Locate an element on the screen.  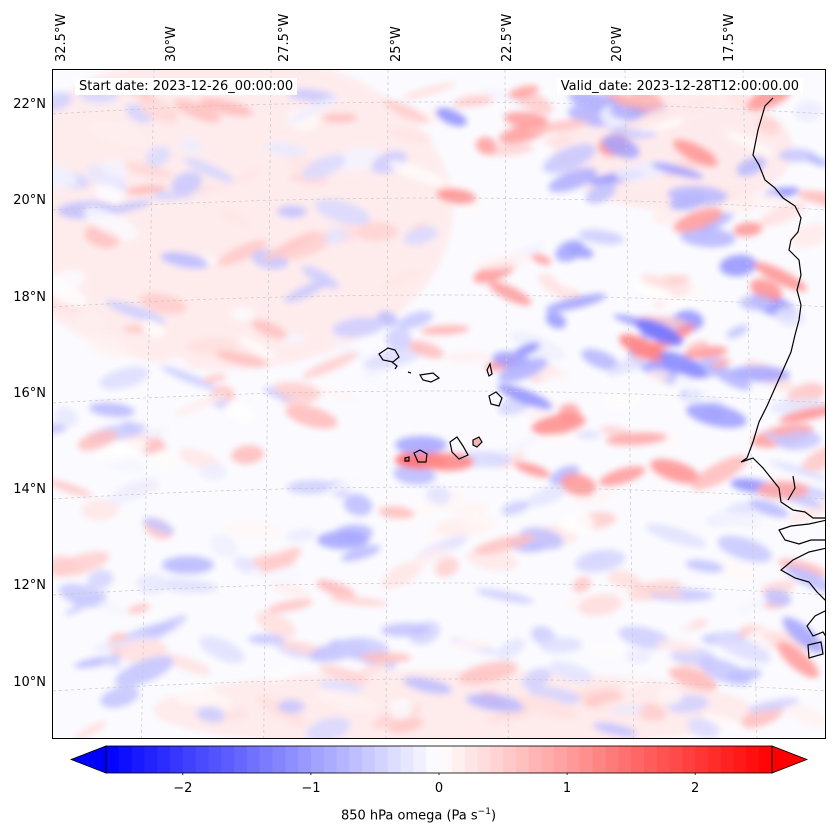
lon-label-20w: 20°W is located at coordinates (617, 44).